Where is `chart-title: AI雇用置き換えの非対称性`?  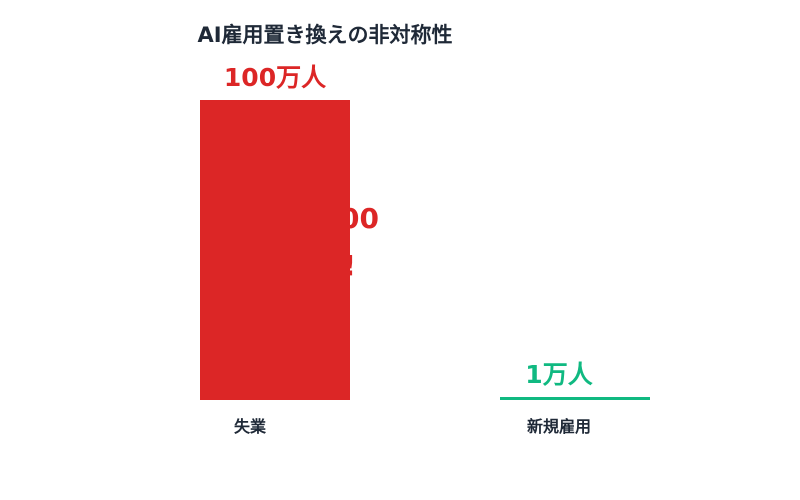 chart-title: AI雇用置き換えの非対称性 is located at coordinates (324, 35).